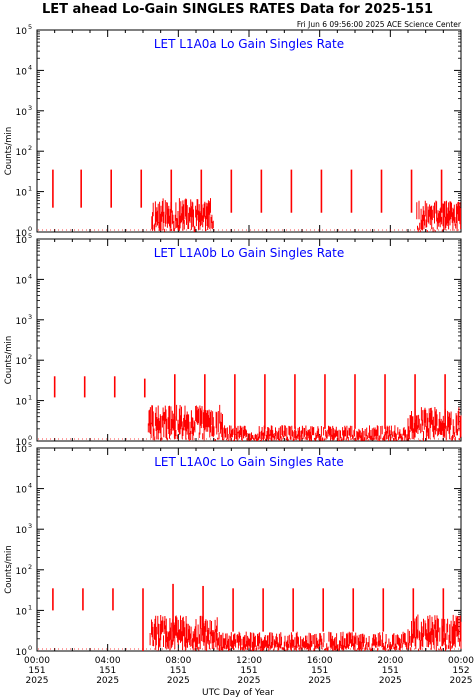  Describe the element at coordinates (108, 661) in the screenshot. I see `x-tick-time: 04:00` at that location.